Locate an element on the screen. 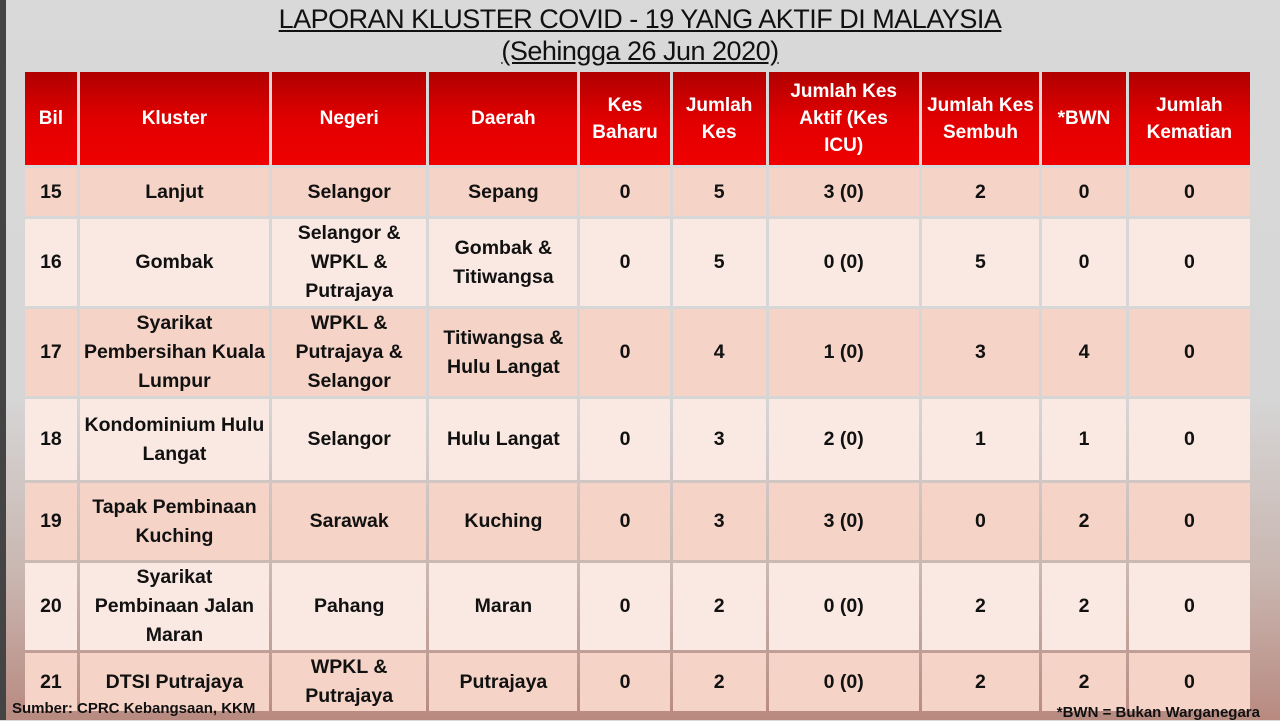 This screenshot has height=721, width=1280. cell-bwn: 1 is located at coordinates (1084, 439).